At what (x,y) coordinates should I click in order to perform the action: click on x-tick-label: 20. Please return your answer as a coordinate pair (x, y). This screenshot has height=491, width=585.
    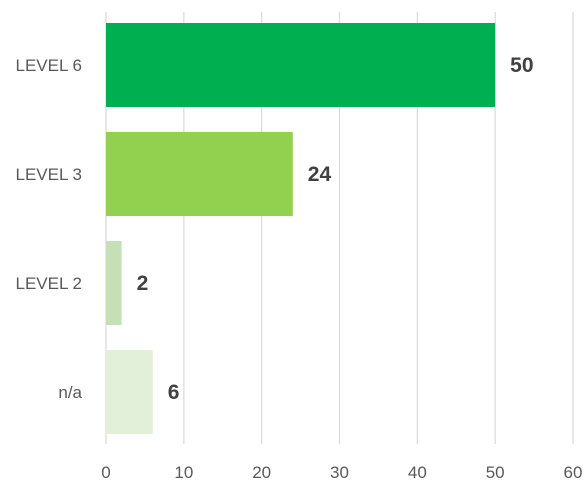
    Looking at the image, I should click on (261, 472).